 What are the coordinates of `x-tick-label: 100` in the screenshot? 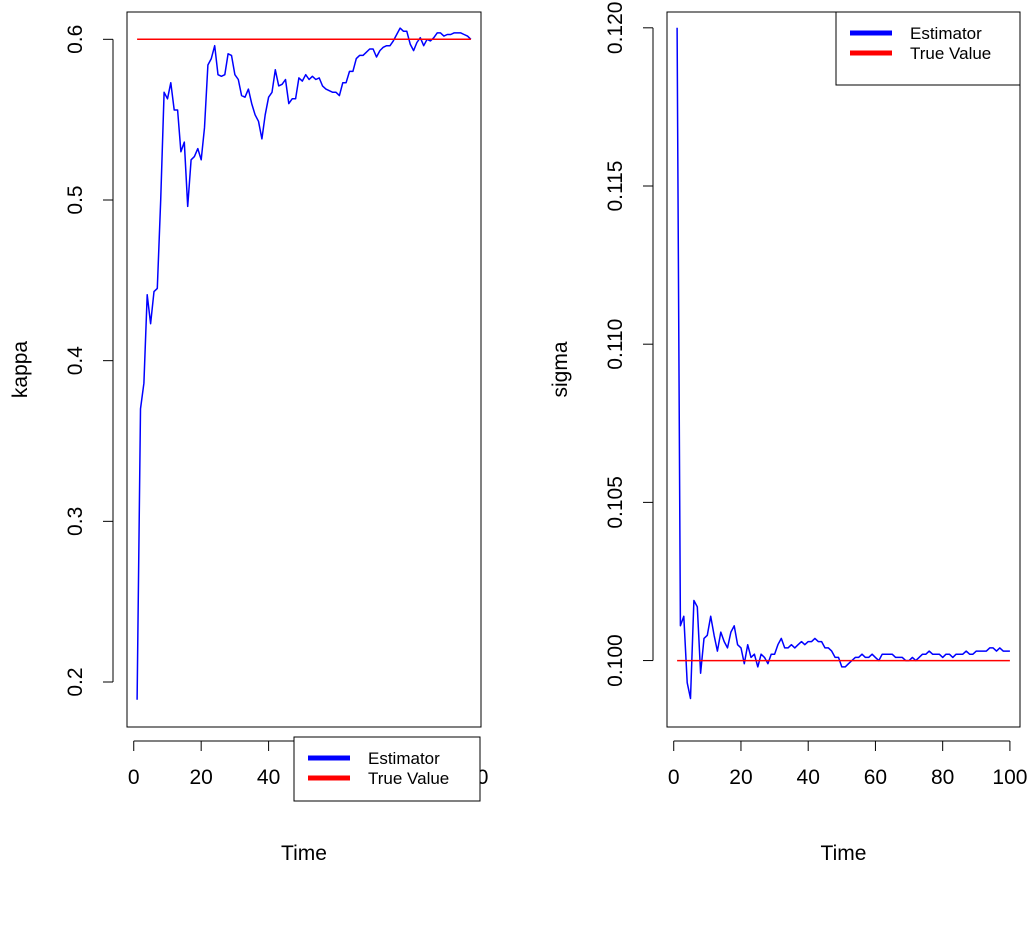 It's located at (1009, 777).